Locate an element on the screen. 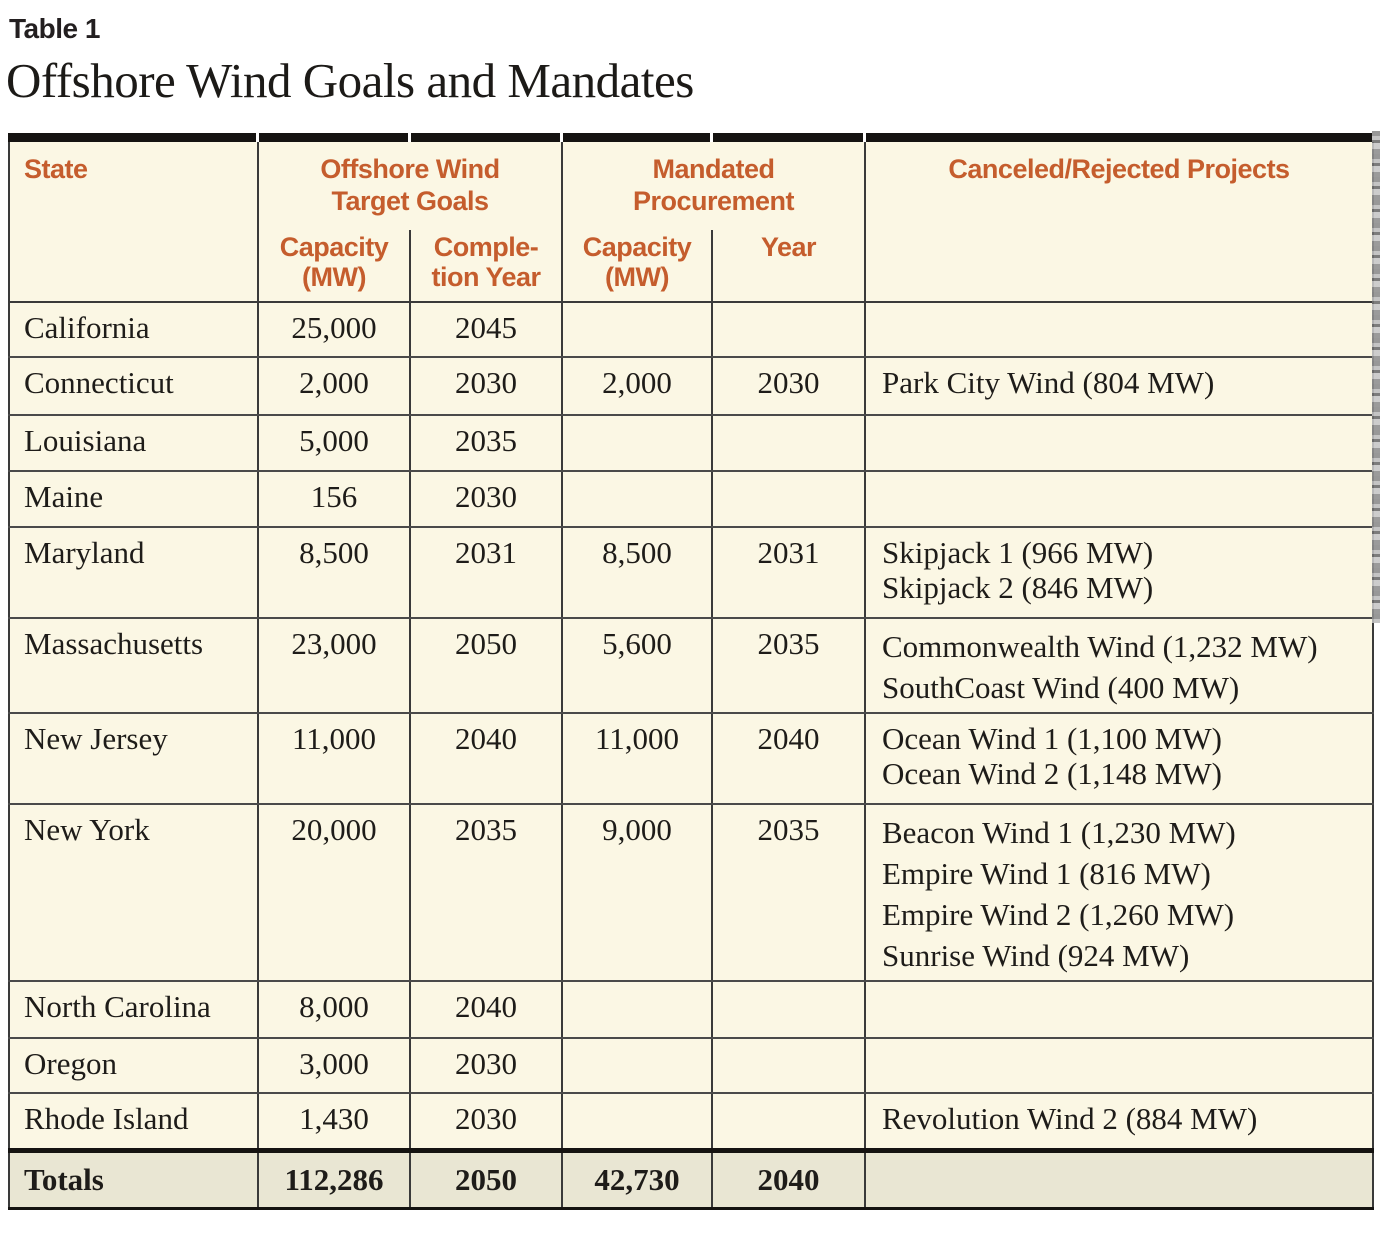 The width and height of the screenshot is (1380, 1250). project-line: Skipjack 2 (846 MW) is located at coordinates (1018, 587).